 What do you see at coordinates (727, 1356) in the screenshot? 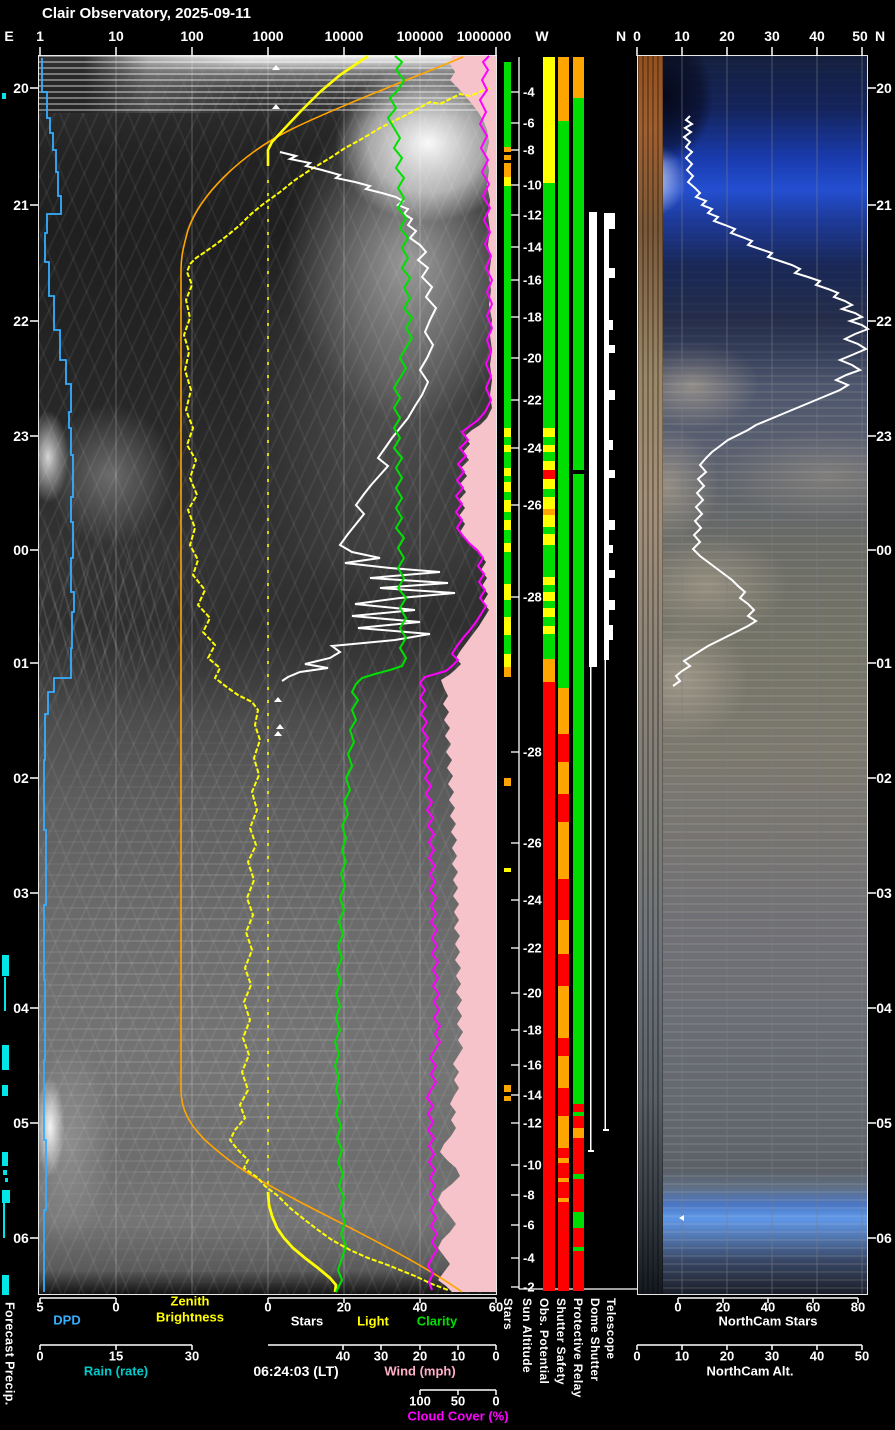
I see `northcam-alt-axis-tick: 20` at bounding box center [727, 1356].